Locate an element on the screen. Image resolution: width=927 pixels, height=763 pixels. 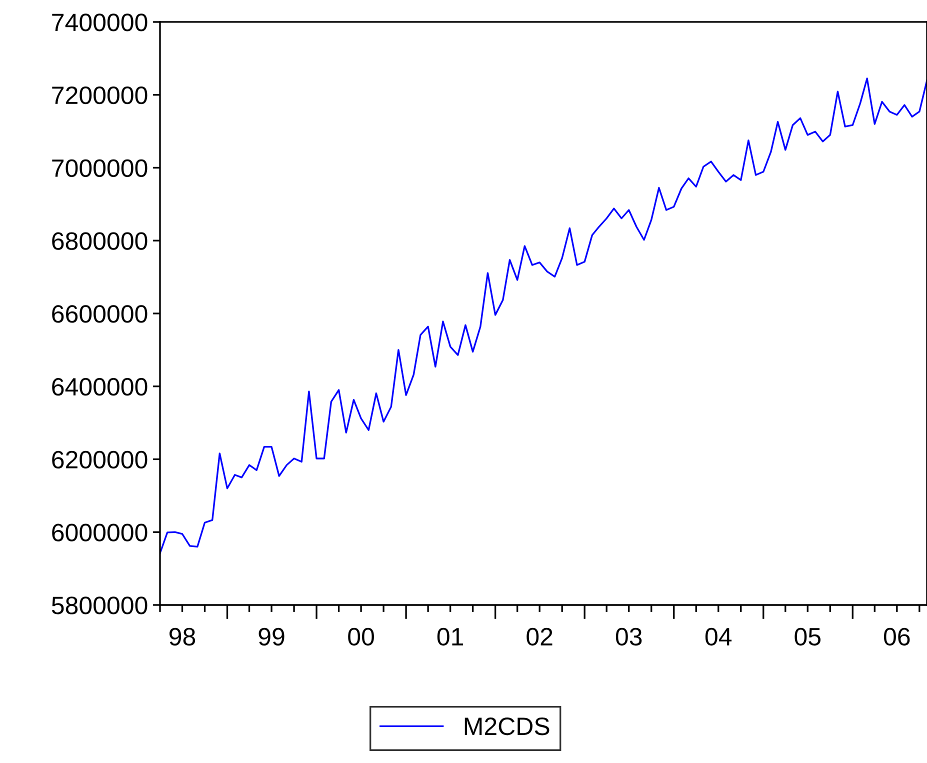
x-tick-label: 05 is located at coordinates (807, 637).